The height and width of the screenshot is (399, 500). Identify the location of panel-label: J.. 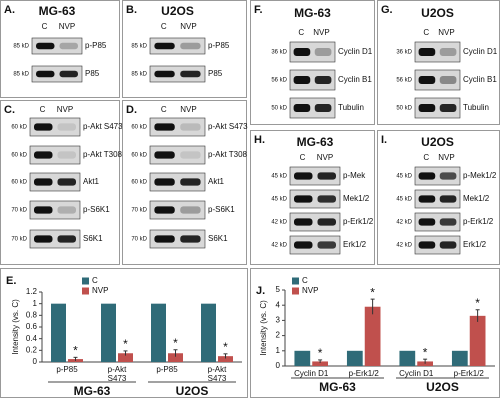
(260, 291).